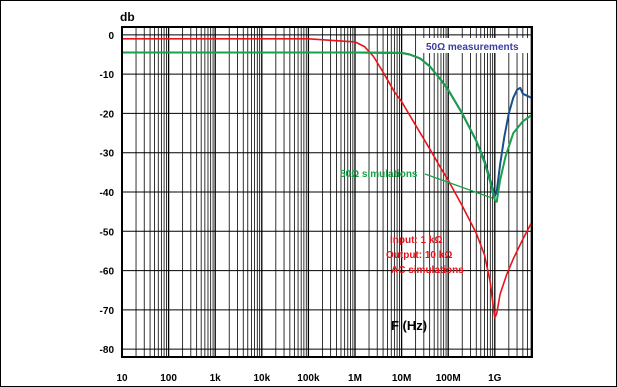  I want to click on ac-output-label: Output: 10 kΩ, so click(419, 255).